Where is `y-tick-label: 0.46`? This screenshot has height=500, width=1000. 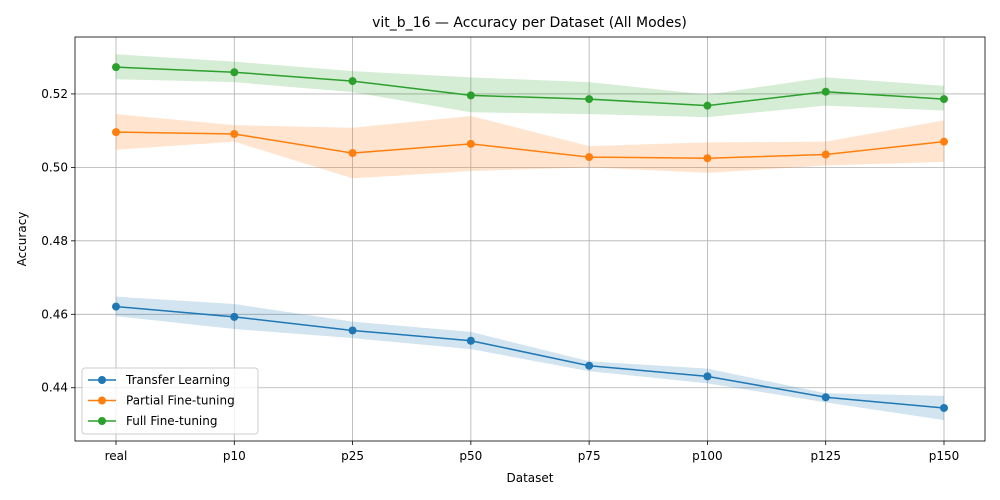
y-tick-label: 0.46 is located at coordinates (54, 314).